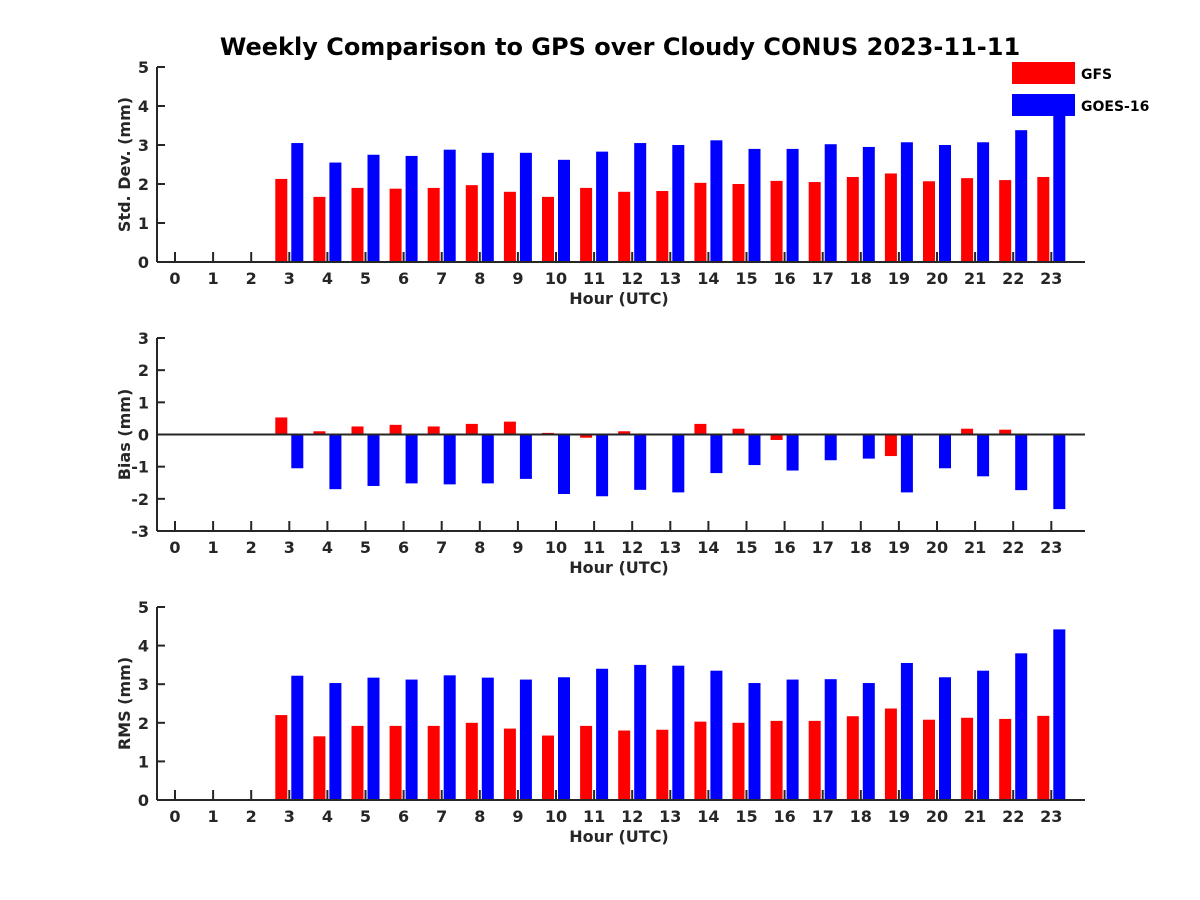 The height and width of the screenshot is (900, 1200). I want to click on y-tick-label: -1, so click(140, 467).